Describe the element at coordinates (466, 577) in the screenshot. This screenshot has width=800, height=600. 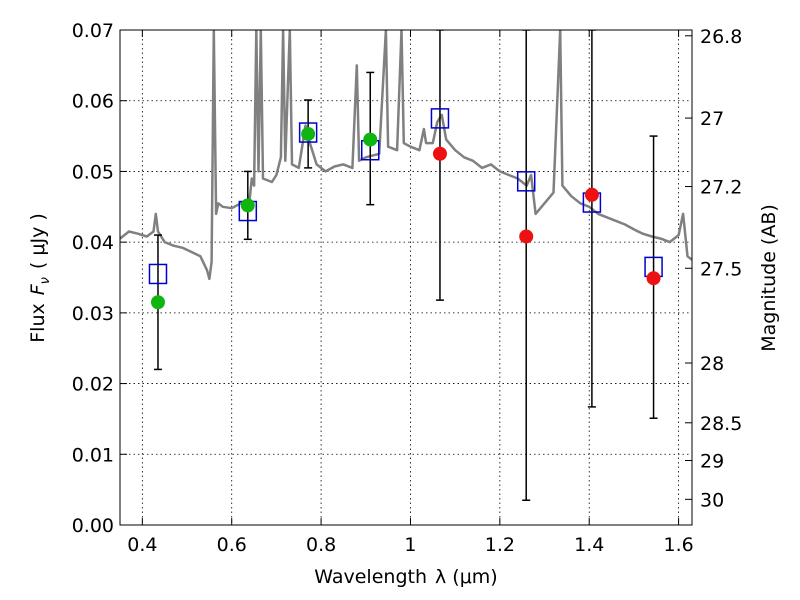
I see `x-axis-title-math: λ (μm)` at that location.